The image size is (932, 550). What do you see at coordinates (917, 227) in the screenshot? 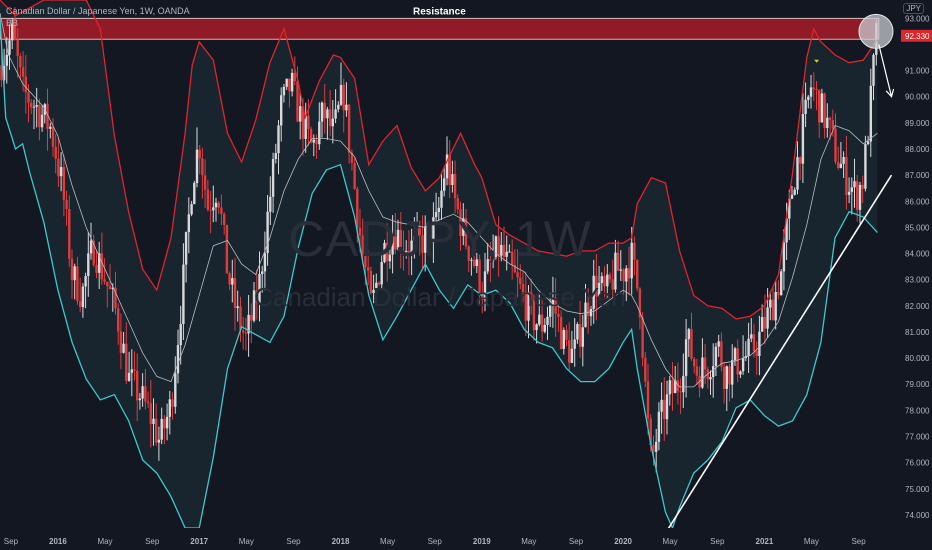
I see `y-tick-label: 85.000` at bounding box center [917, 227].